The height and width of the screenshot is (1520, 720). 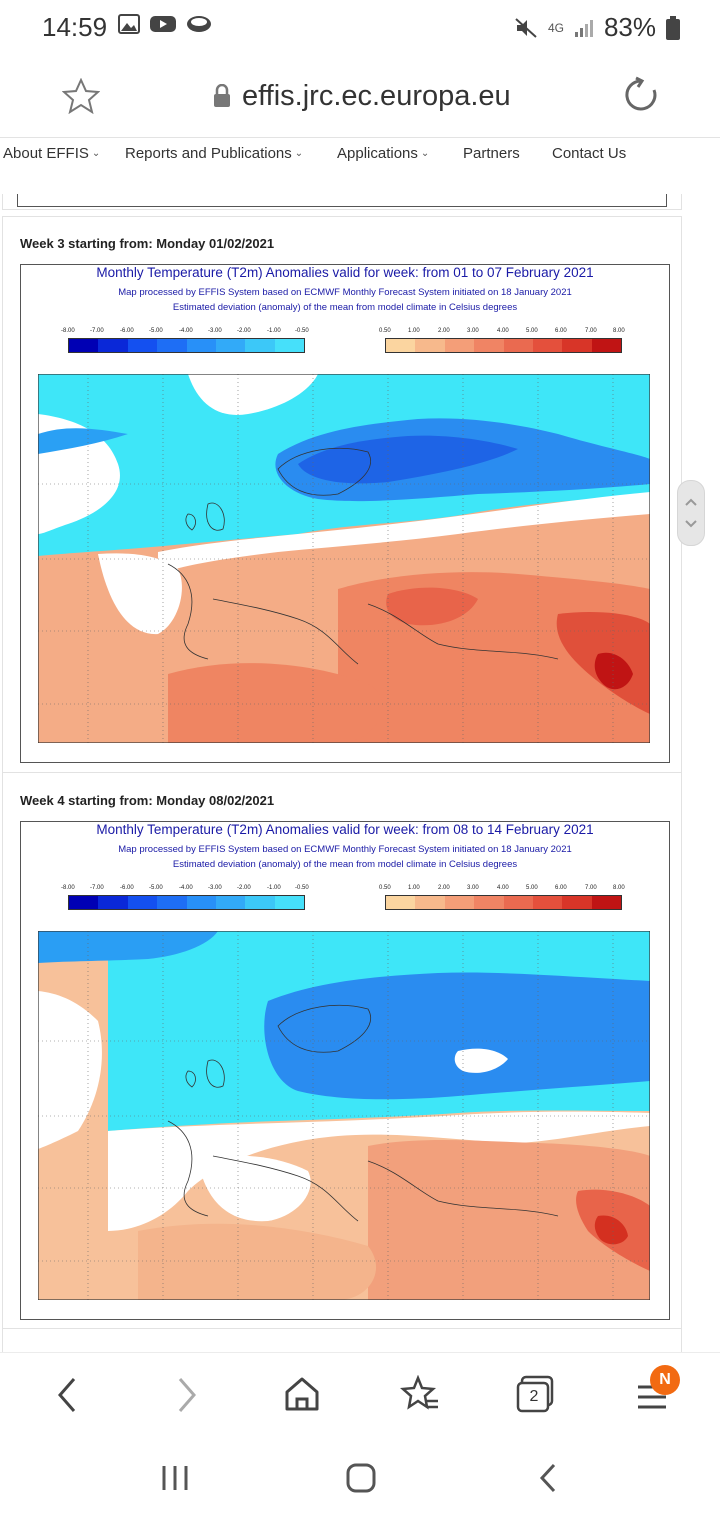 What do you see at coordinates (641, 95) in the screenshot?
I see `reload-icon` at bounding box center [641, 95].